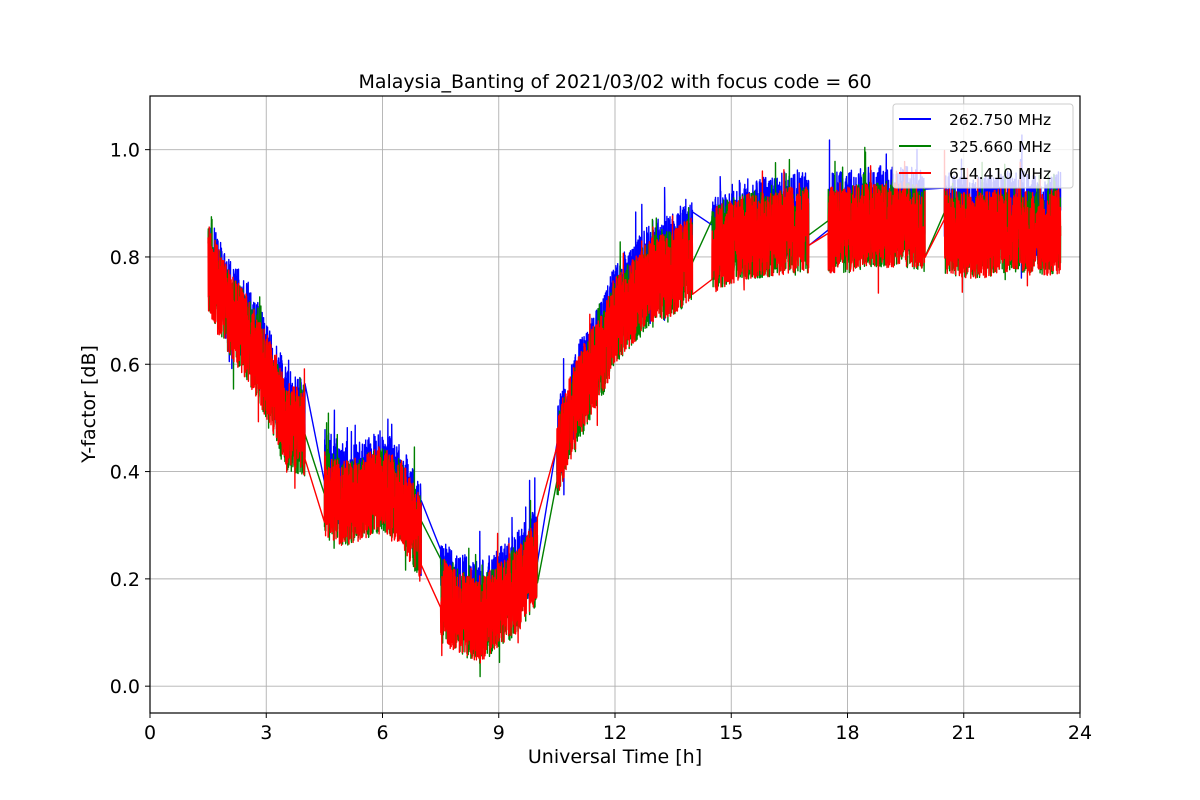 The image size is (1200, 800). Describe the element at coordinates (266, 733) in the screenshot. I see `x-tick-label: 3` at that location.